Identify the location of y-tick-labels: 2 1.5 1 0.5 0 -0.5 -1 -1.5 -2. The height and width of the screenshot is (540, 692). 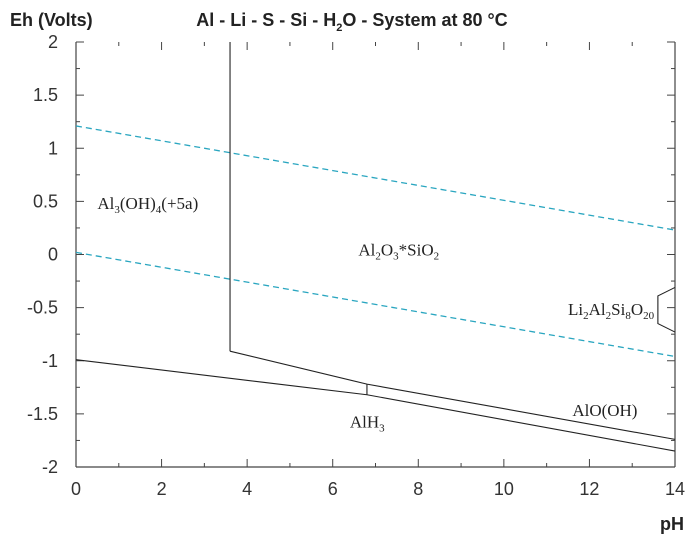
(42, 254).